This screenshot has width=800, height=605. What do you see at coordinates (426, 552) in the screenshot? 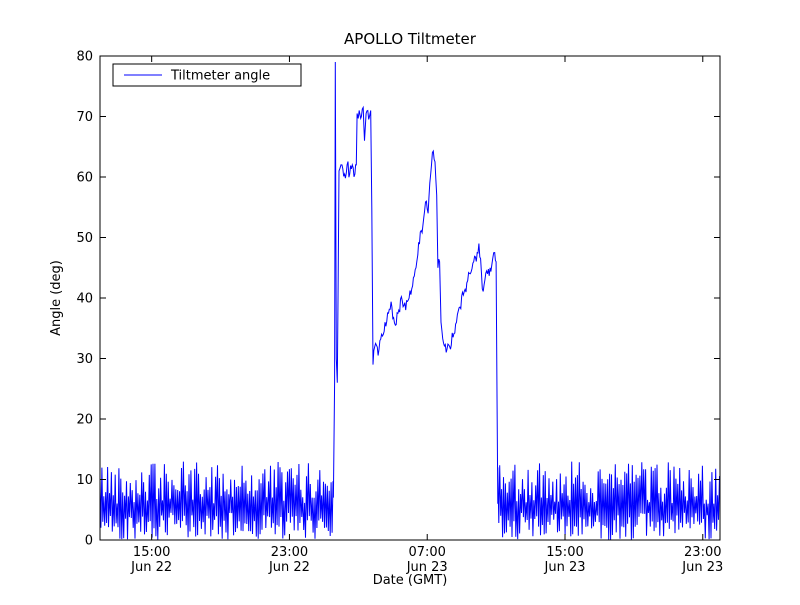
I see `x-tick-label-time: 07:00` at bounding box center [426, 552].